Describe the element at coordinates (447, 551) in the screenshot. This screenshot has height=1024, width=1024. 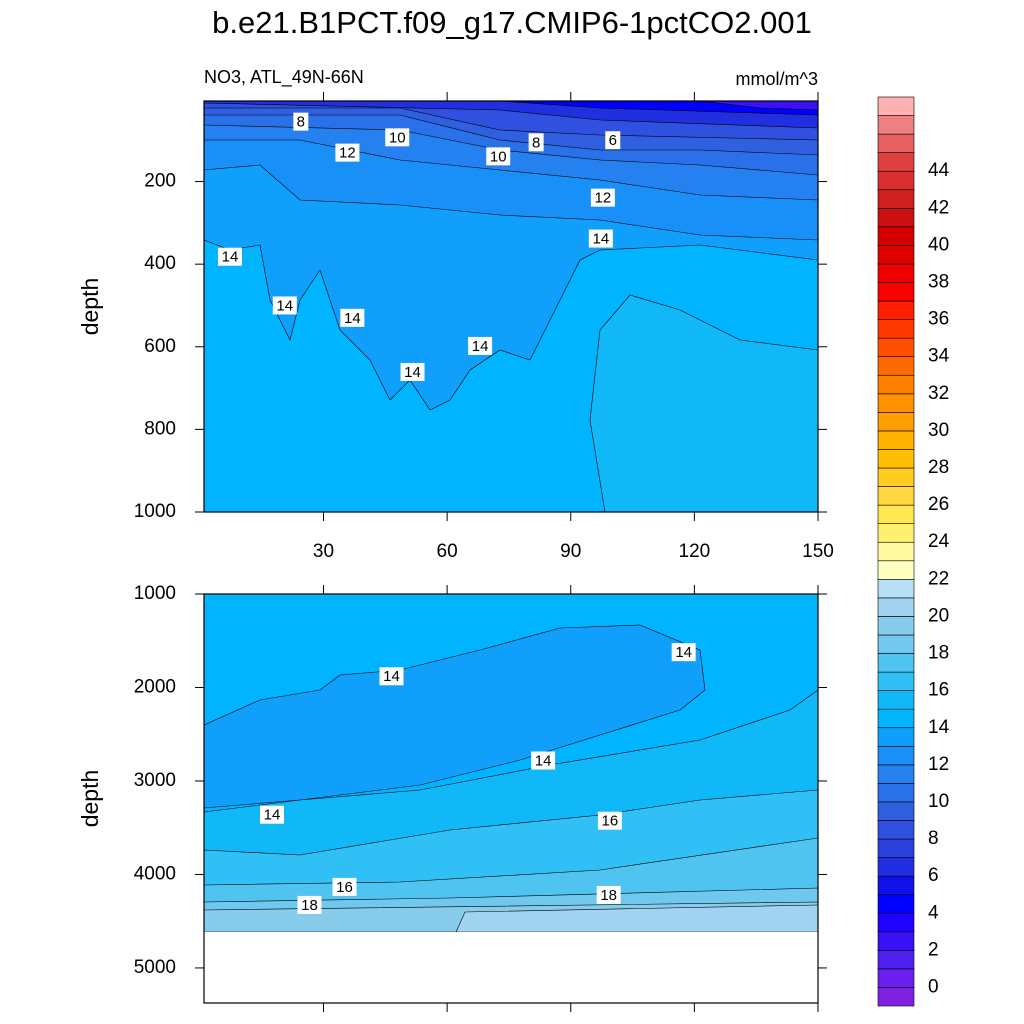
I see `x-tick-label: 60` at that location.